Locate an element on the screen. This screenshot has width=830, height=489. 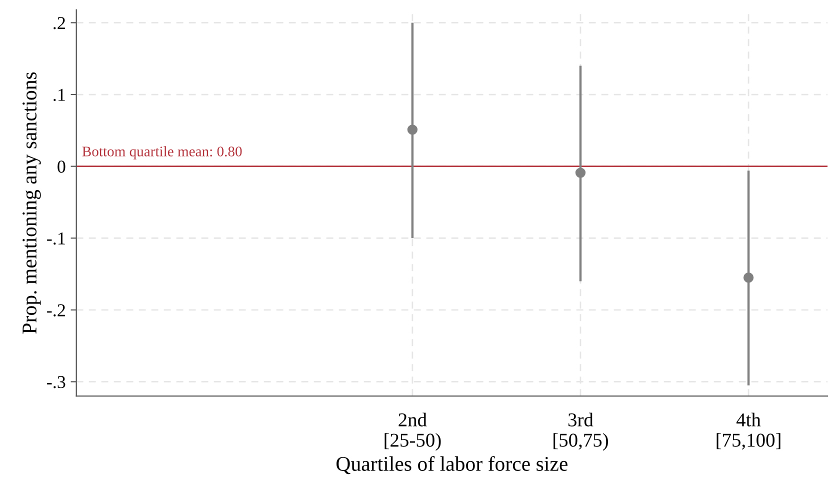
x-axis-title: Quartiles of labor force size is located at coordinates (452, 465).